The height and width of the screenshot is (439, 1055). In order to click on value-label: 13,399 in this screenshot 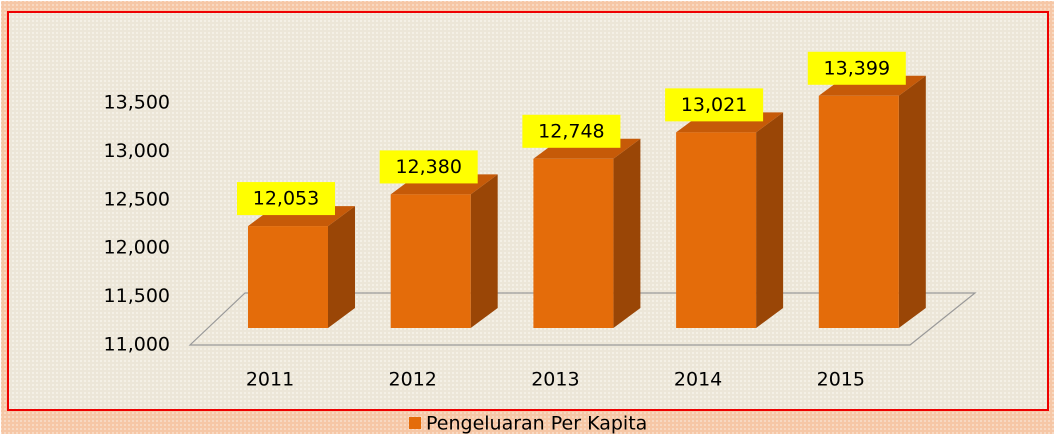, I will do `click(857, 68)`.